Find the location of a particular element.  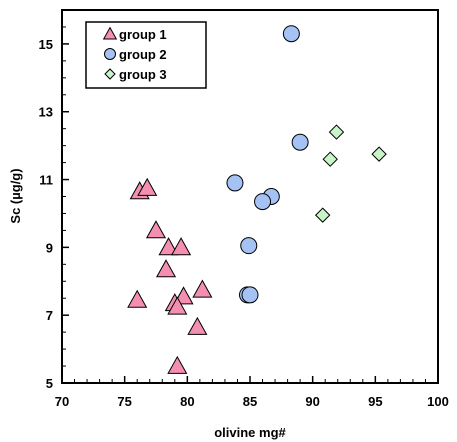

y-tick-label: 15 is located at coordinates (46, 44).